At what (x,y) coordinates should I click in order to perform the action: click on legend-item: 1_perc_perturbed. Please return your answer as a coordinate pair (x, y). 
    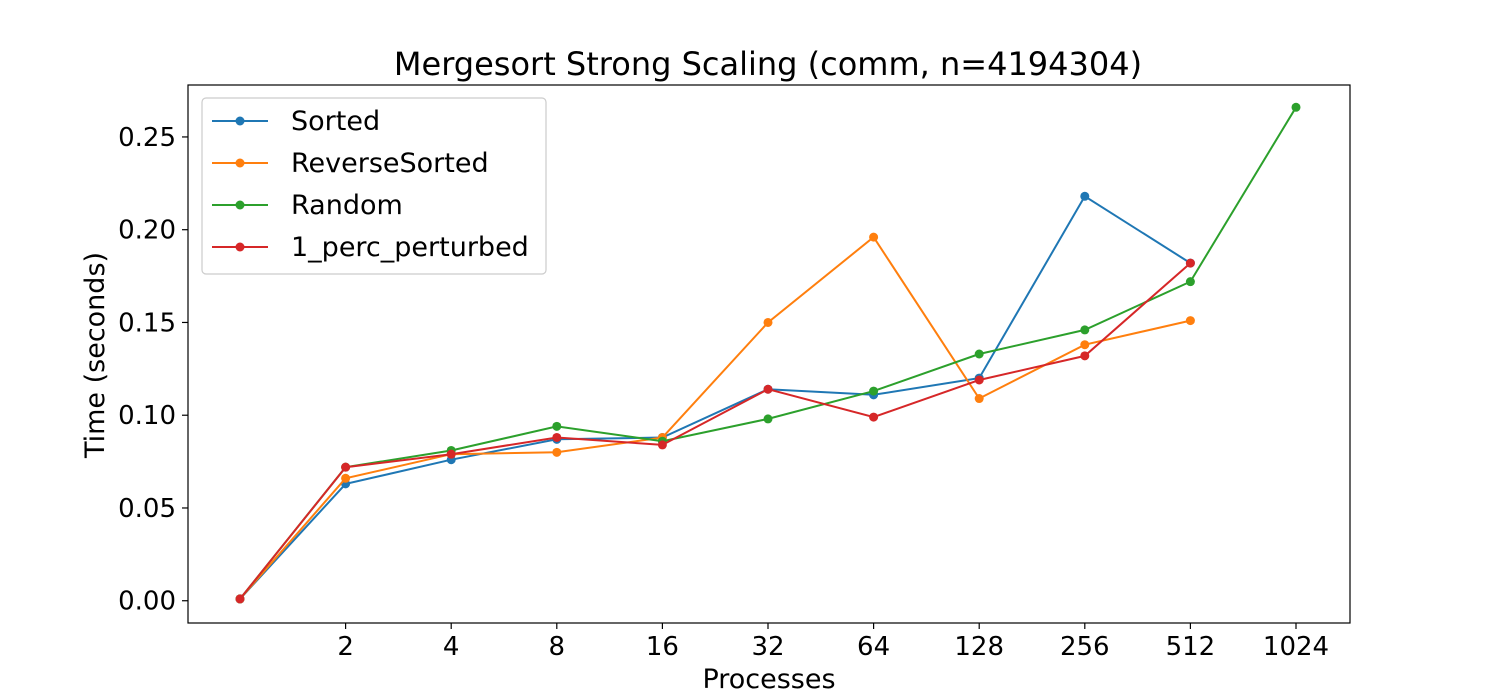
    Looking at the image, I should click on (370, 247).